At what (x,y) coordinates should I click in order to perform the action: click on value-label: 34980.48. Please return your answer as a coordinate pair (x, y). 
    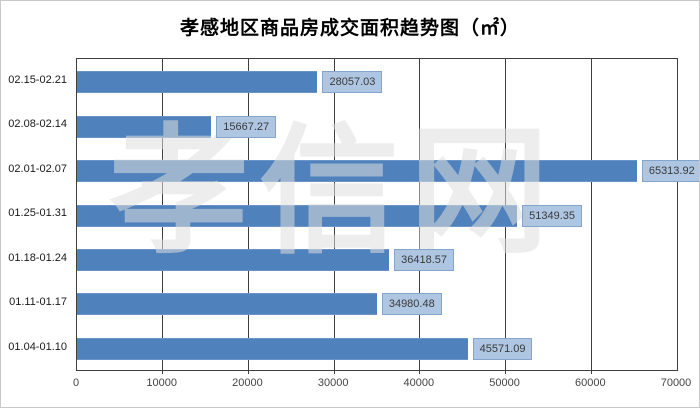
    Looking at the image, I should click on (411, 304).